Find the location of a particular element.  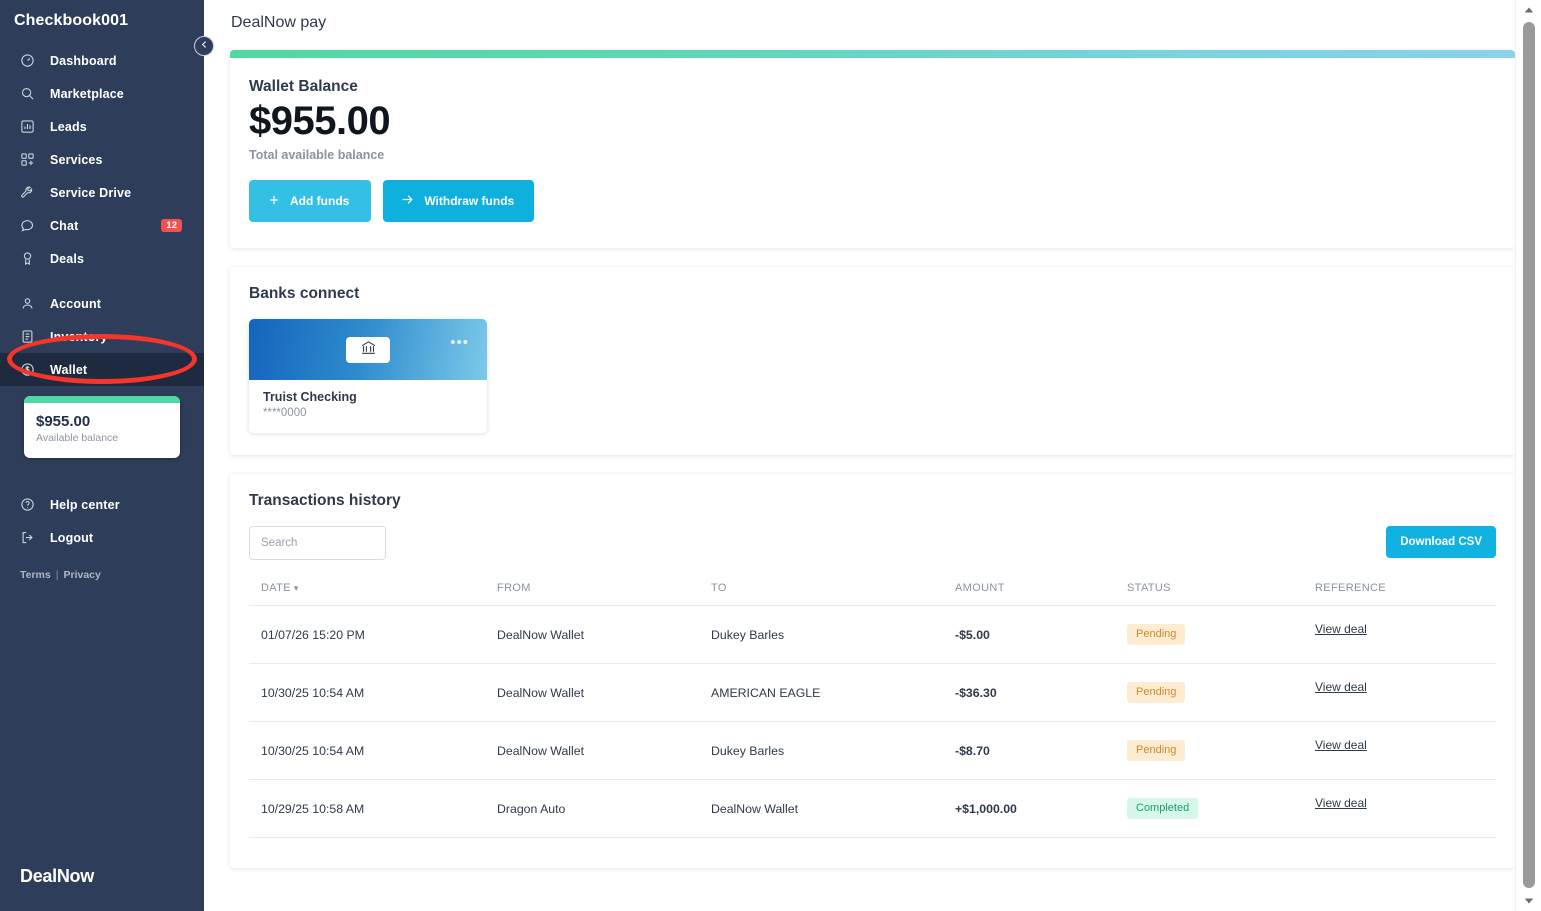

bank-account-number: ****0000 is located at coordinates (285, 413).